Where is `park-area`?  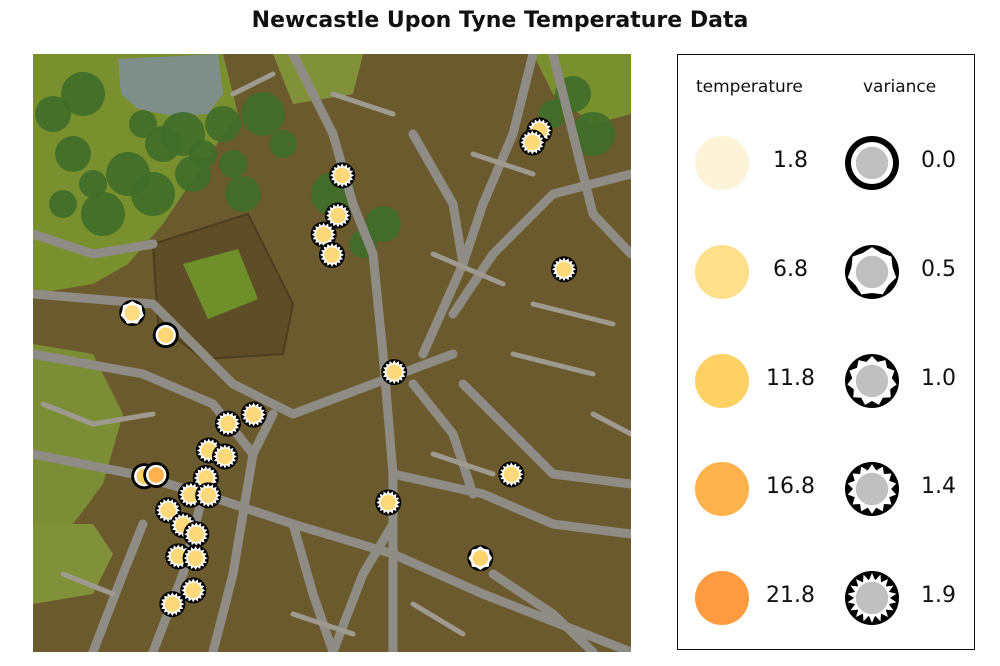 park-area is located at coordinates (78, 434).